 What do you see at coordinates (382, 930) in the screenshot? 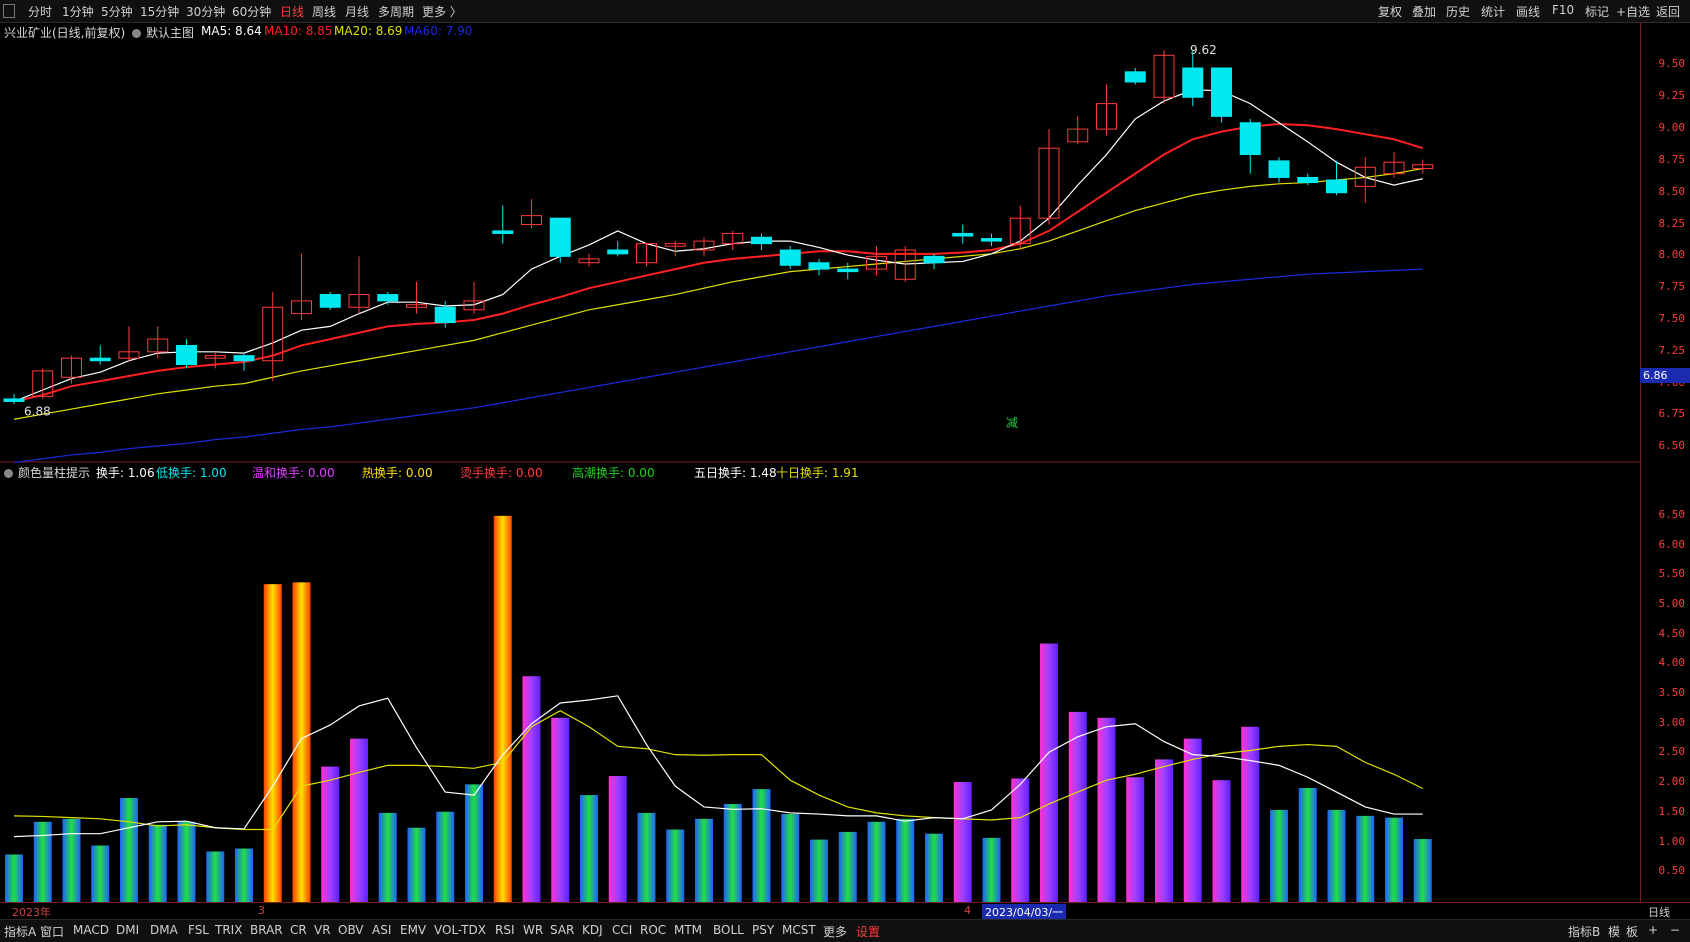
I see `indicator-tab-11: ASI` at bounding box center [382, 930].